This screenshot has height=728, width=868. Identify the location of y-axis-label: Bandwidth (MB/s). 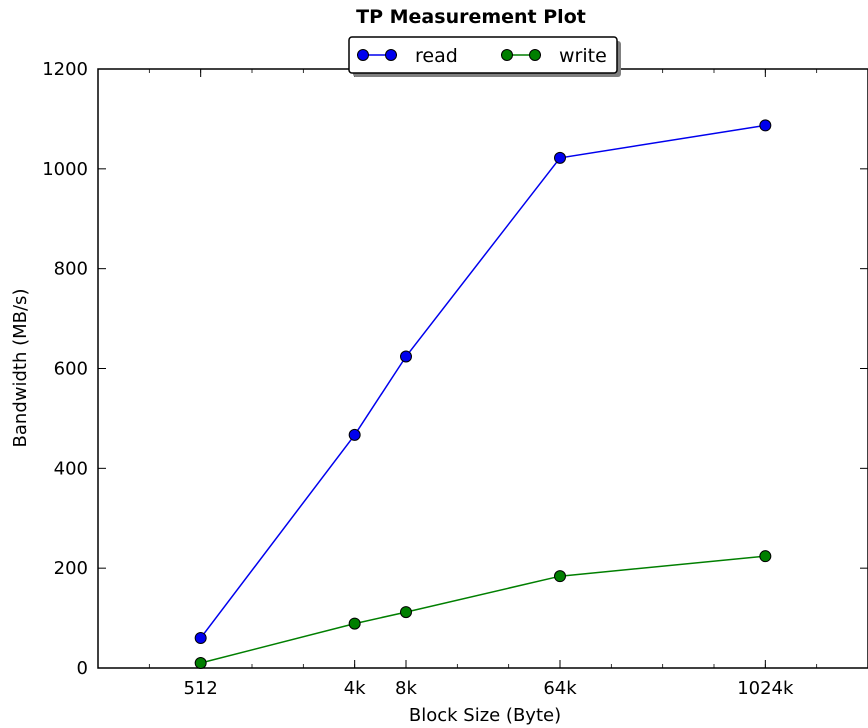
(20, 368).